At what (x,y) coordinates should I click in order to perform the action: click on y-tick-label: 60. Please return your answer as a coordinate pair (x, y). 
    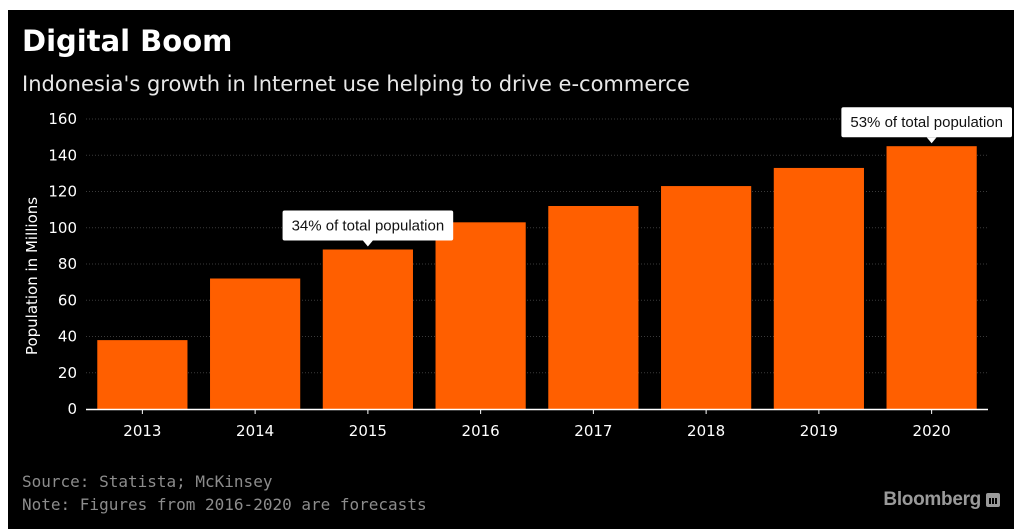
    Looking at the image, I should click on (67, 300).